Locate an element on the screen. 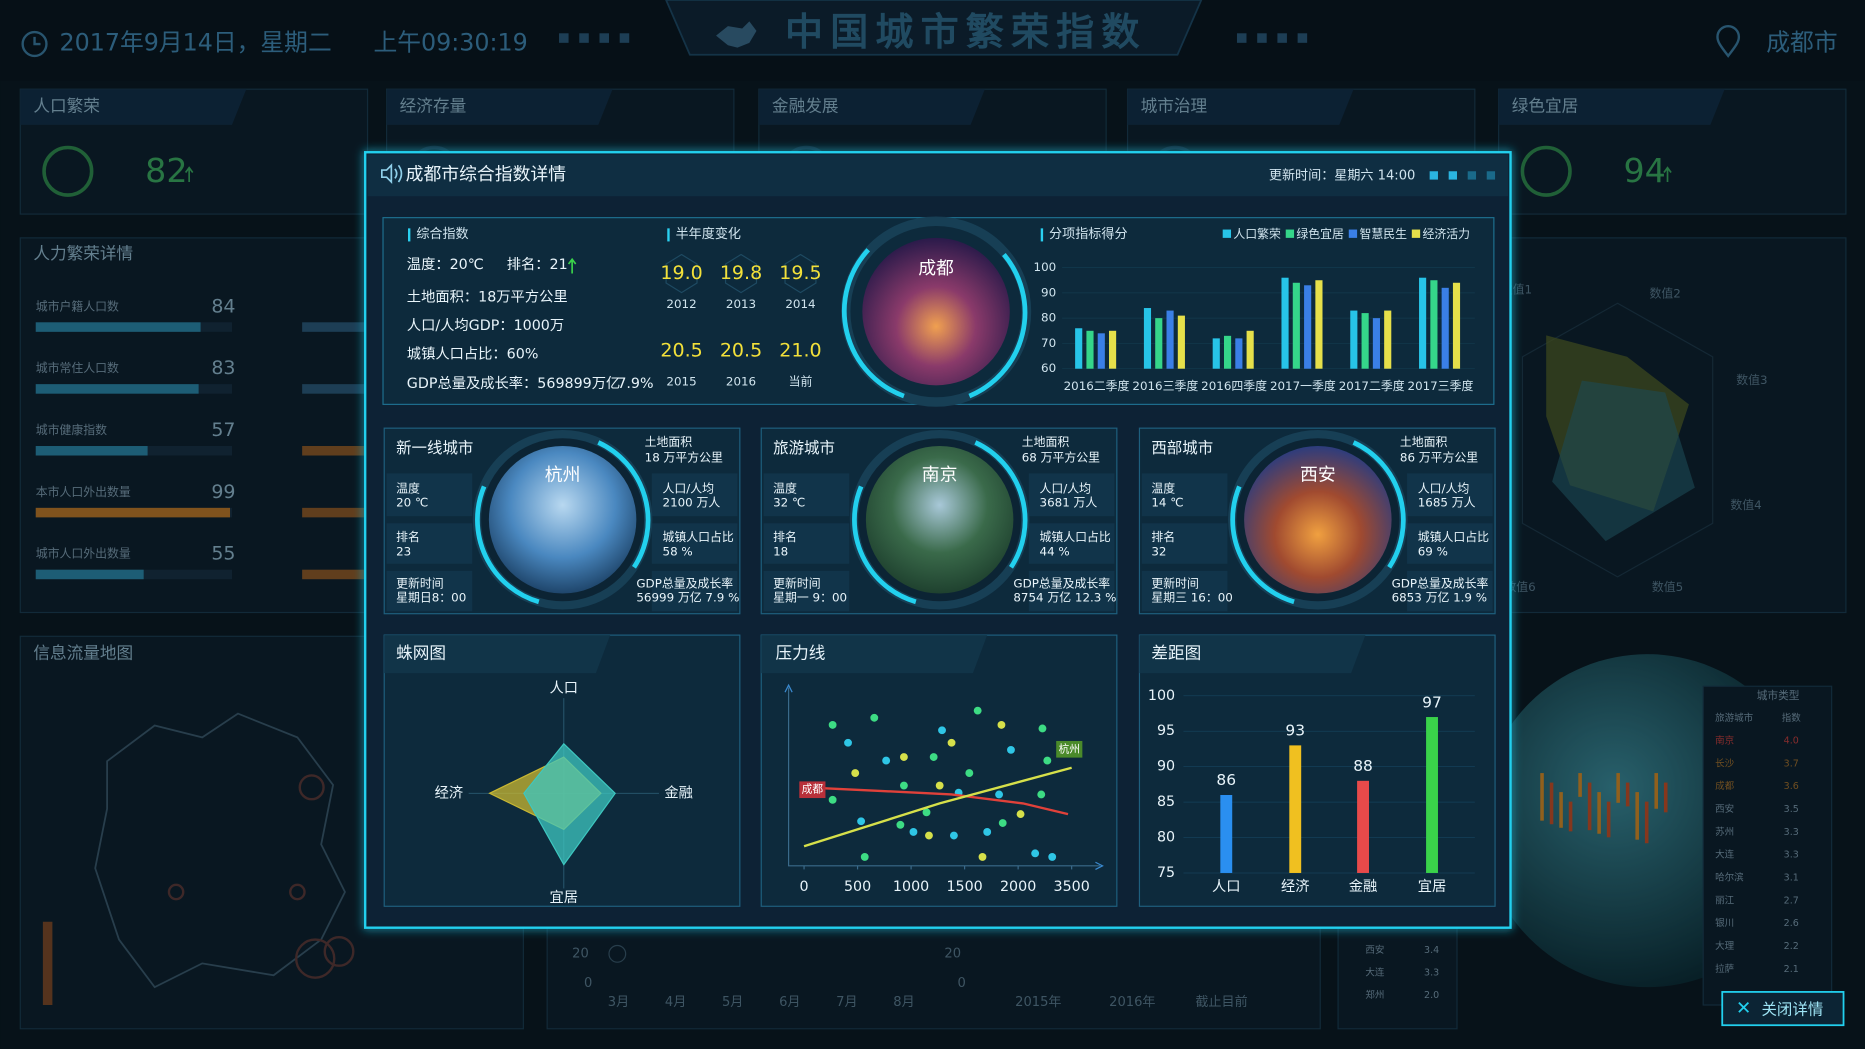 The height and width of the screenshot is (1049, 1865). x-tick-label: 2016四季度 is located at coordinates (1234, 386).